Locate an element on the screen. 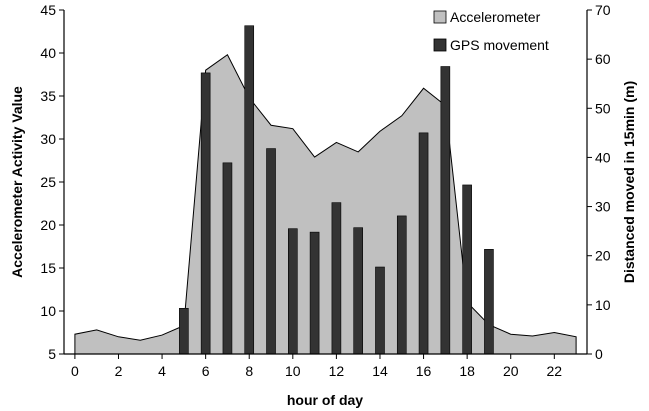 Image resolution: width=649 pixels, height=411 pixels. x-tick-label: 16 is located at coordinates (424, 371).